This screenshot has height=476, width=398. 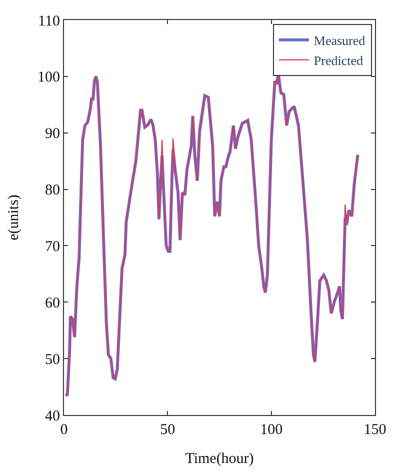 I want to click on y-tick-label: 40, so click(x=52, y=416).